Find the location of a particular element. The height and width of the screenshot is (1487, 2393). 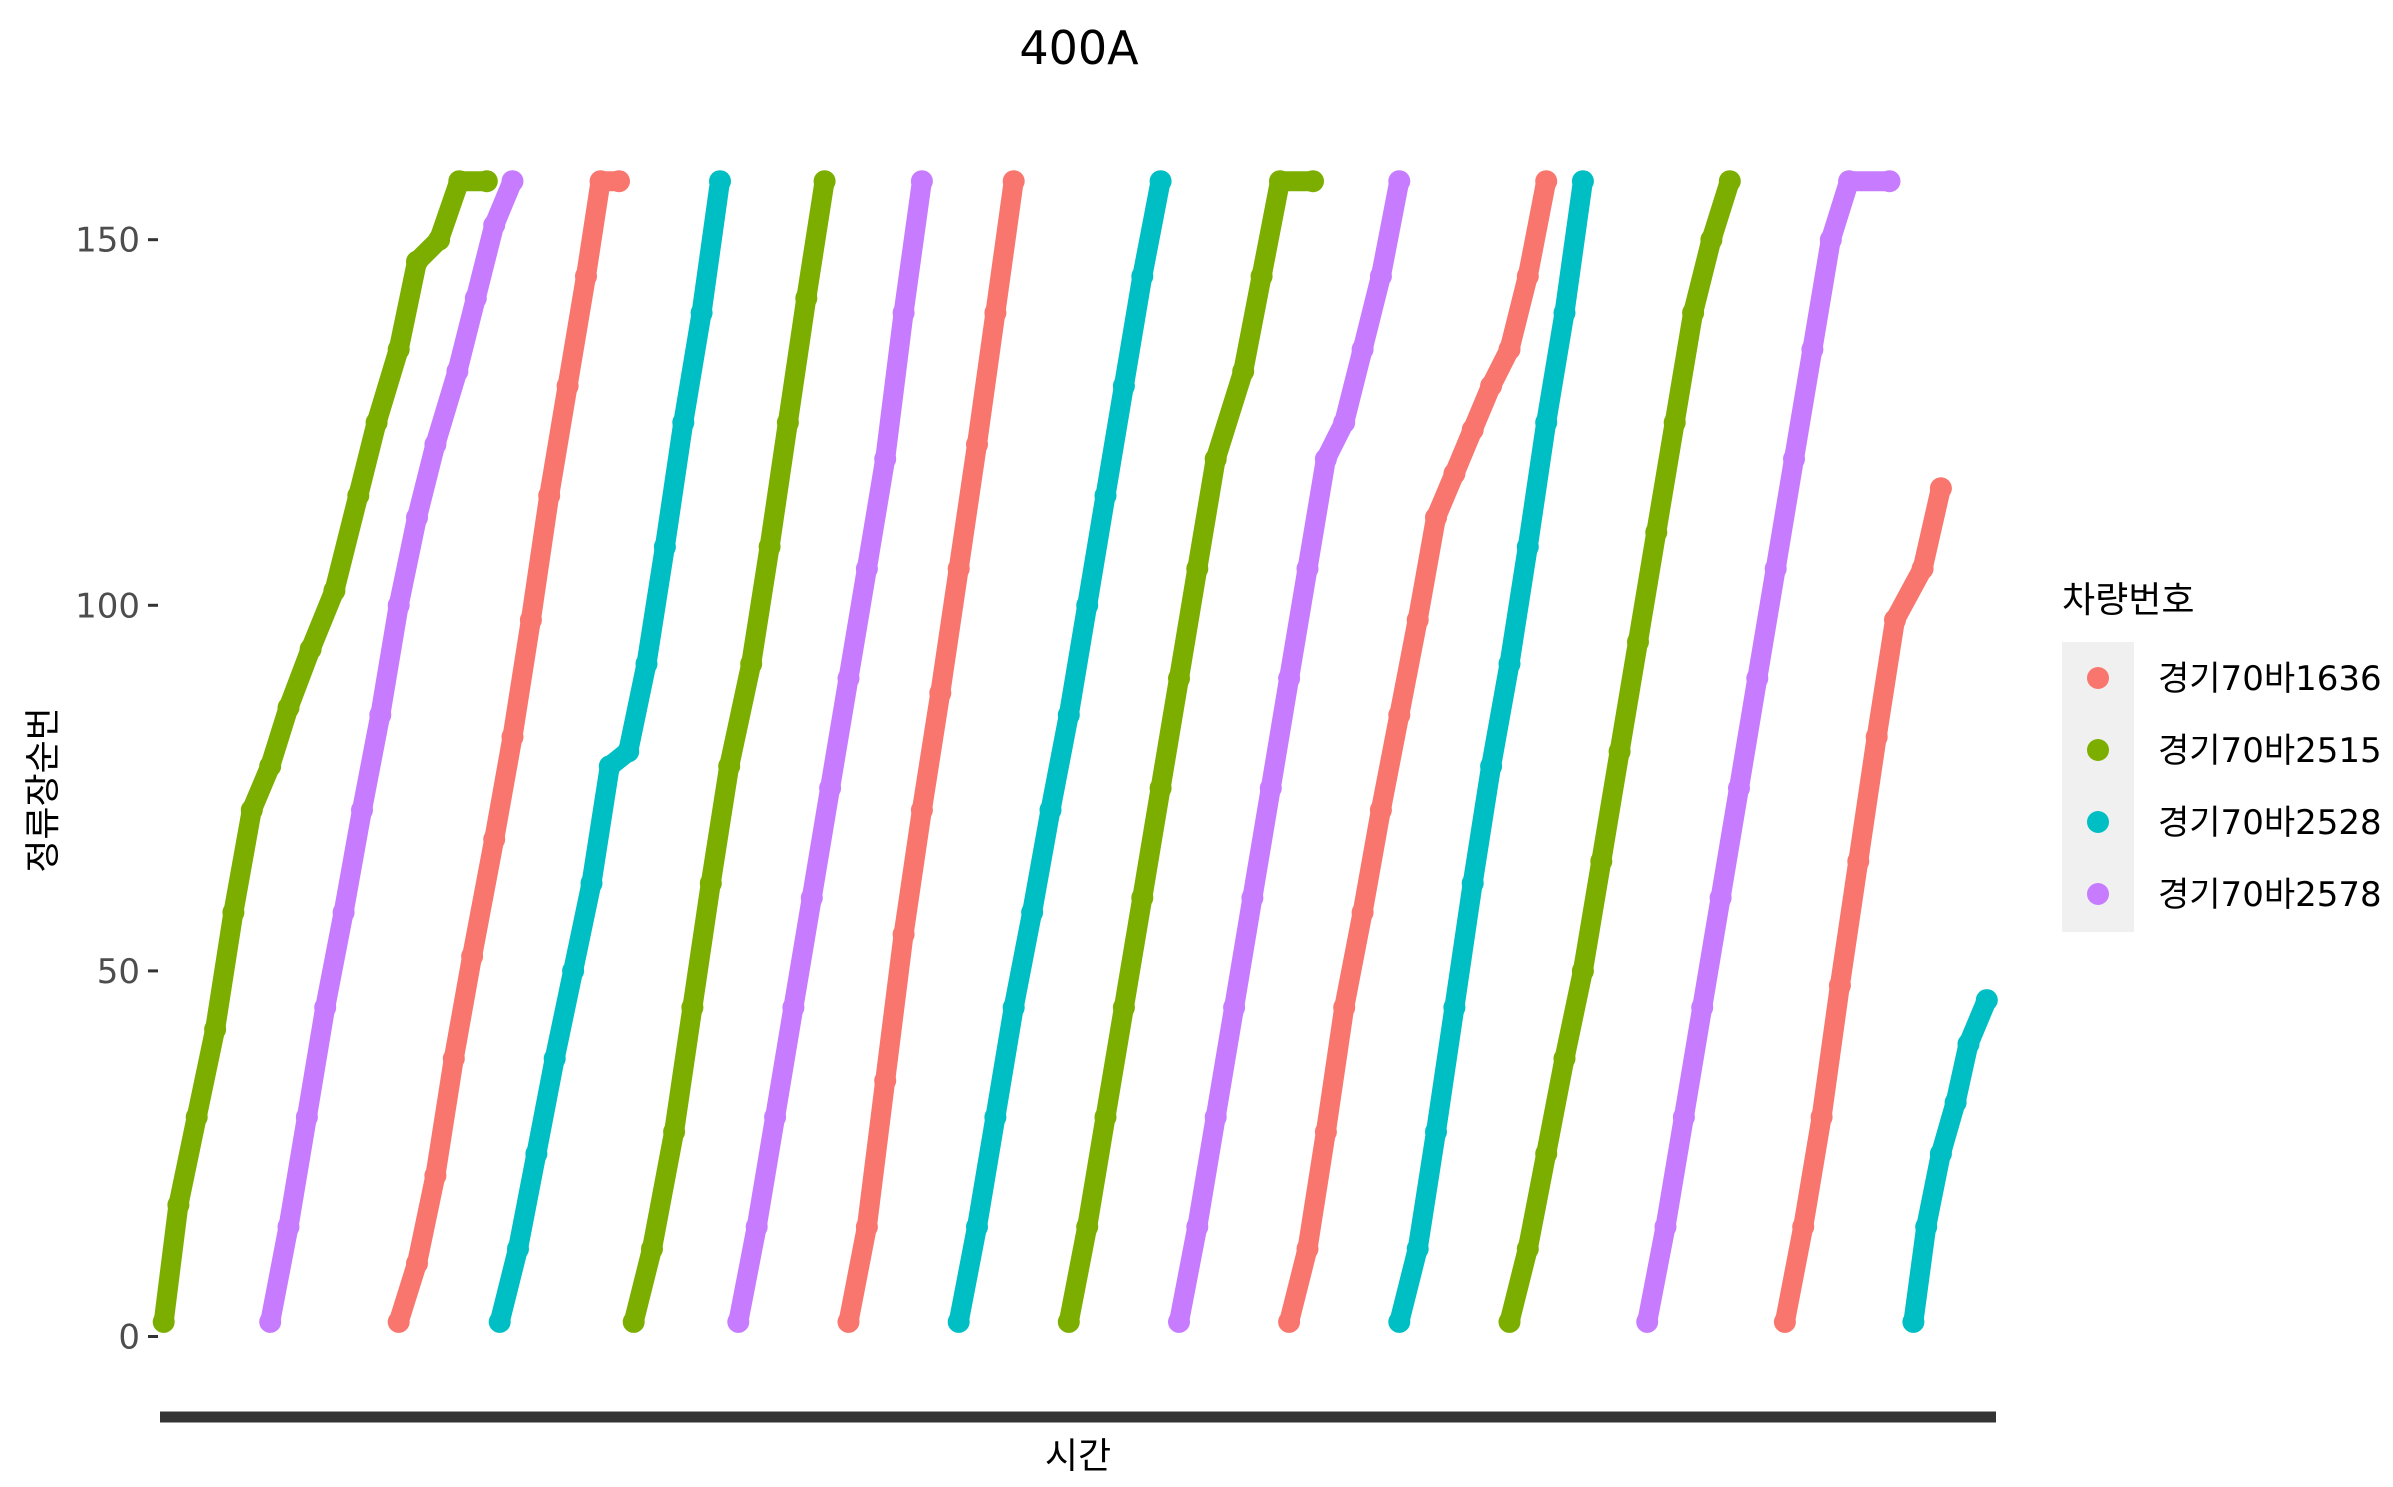

legend-label: 경기70바2515 is located at coordinates (2270, 751).